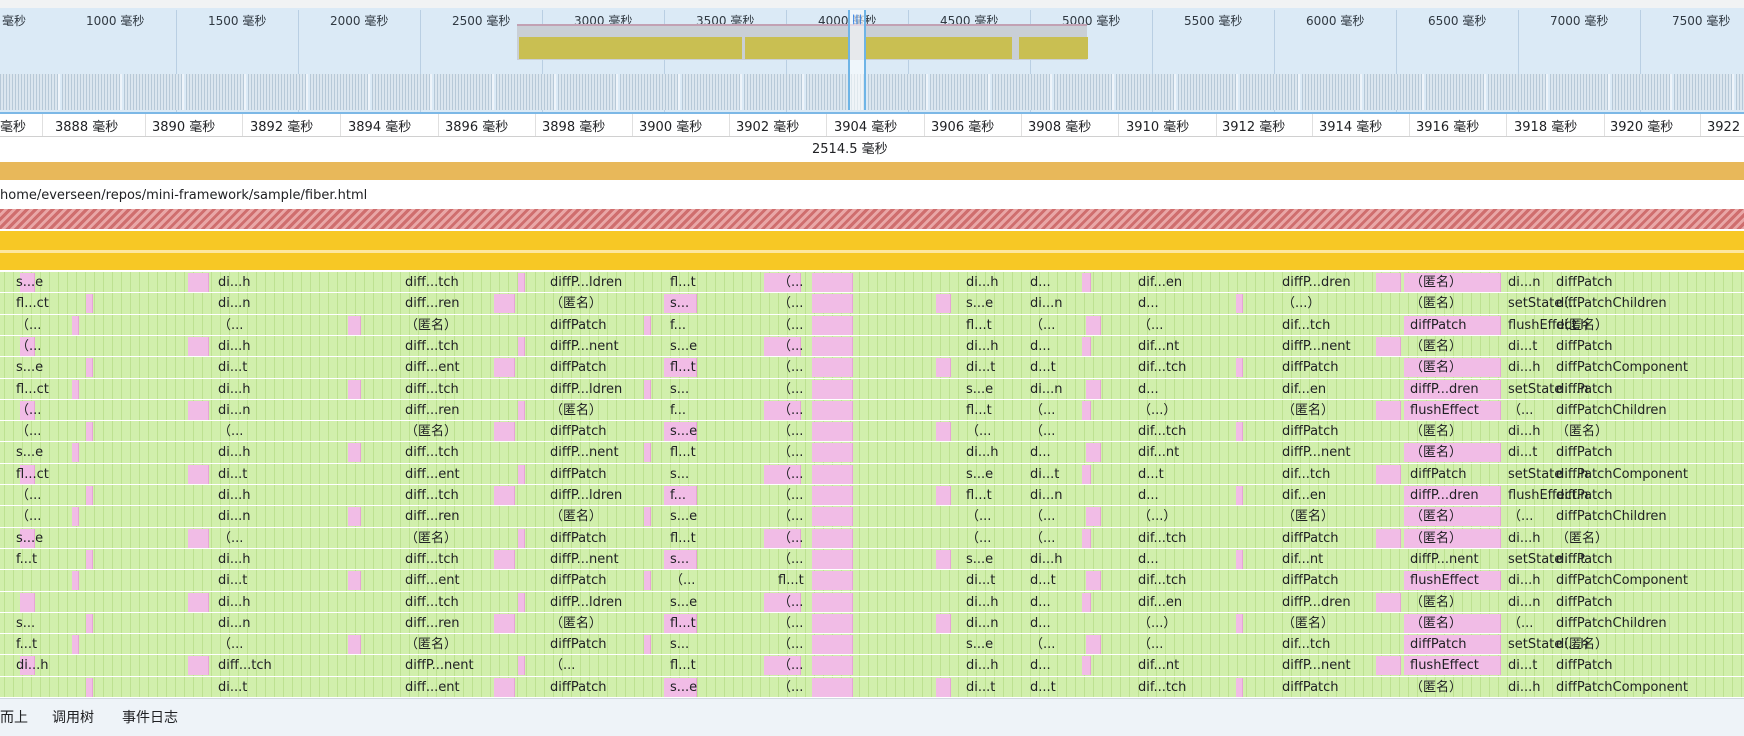  I want to click on flame-call-frame: diffP...ldren, so click(586, 282).